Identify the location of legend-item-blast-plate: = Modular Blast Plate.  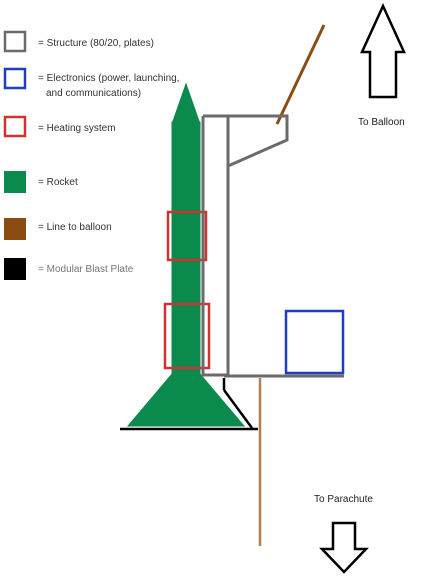
(69, 269).